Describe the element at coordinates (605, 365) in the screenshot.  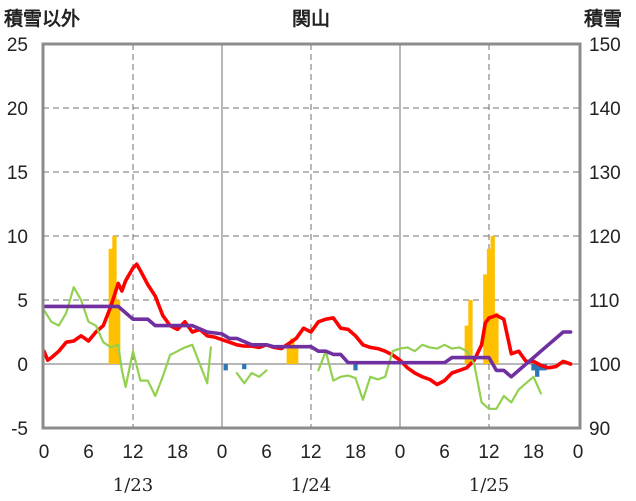
I see `right-tick-label: 100` at that location.